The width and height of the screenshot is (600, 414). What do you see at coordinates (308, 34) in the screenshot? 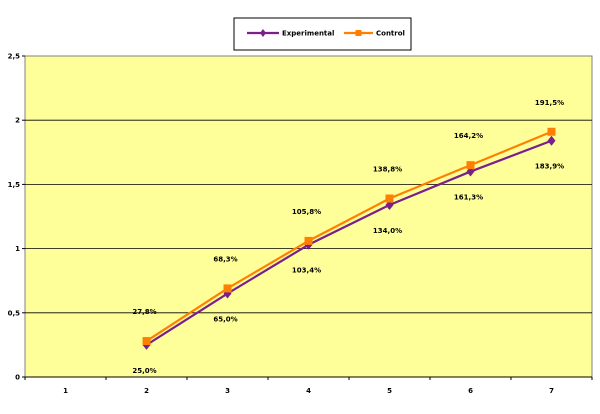
I see `legend-label: Experimental` at bounding box center [308, 34].